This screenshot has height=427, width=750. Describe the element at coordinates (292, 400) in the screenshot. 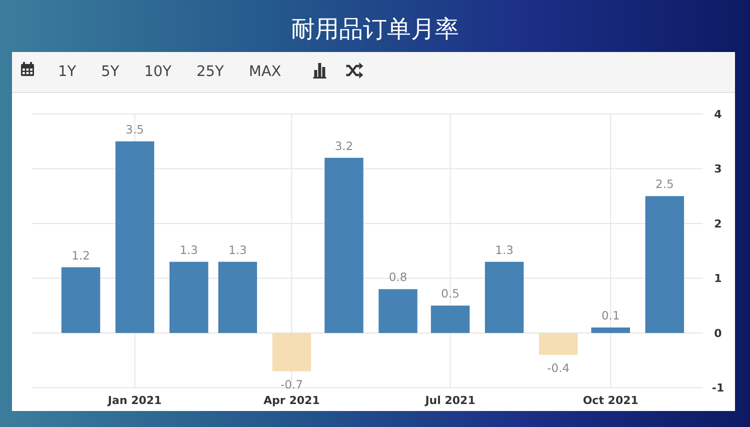

I see `x-tick-label: Apr 2021` at that location.